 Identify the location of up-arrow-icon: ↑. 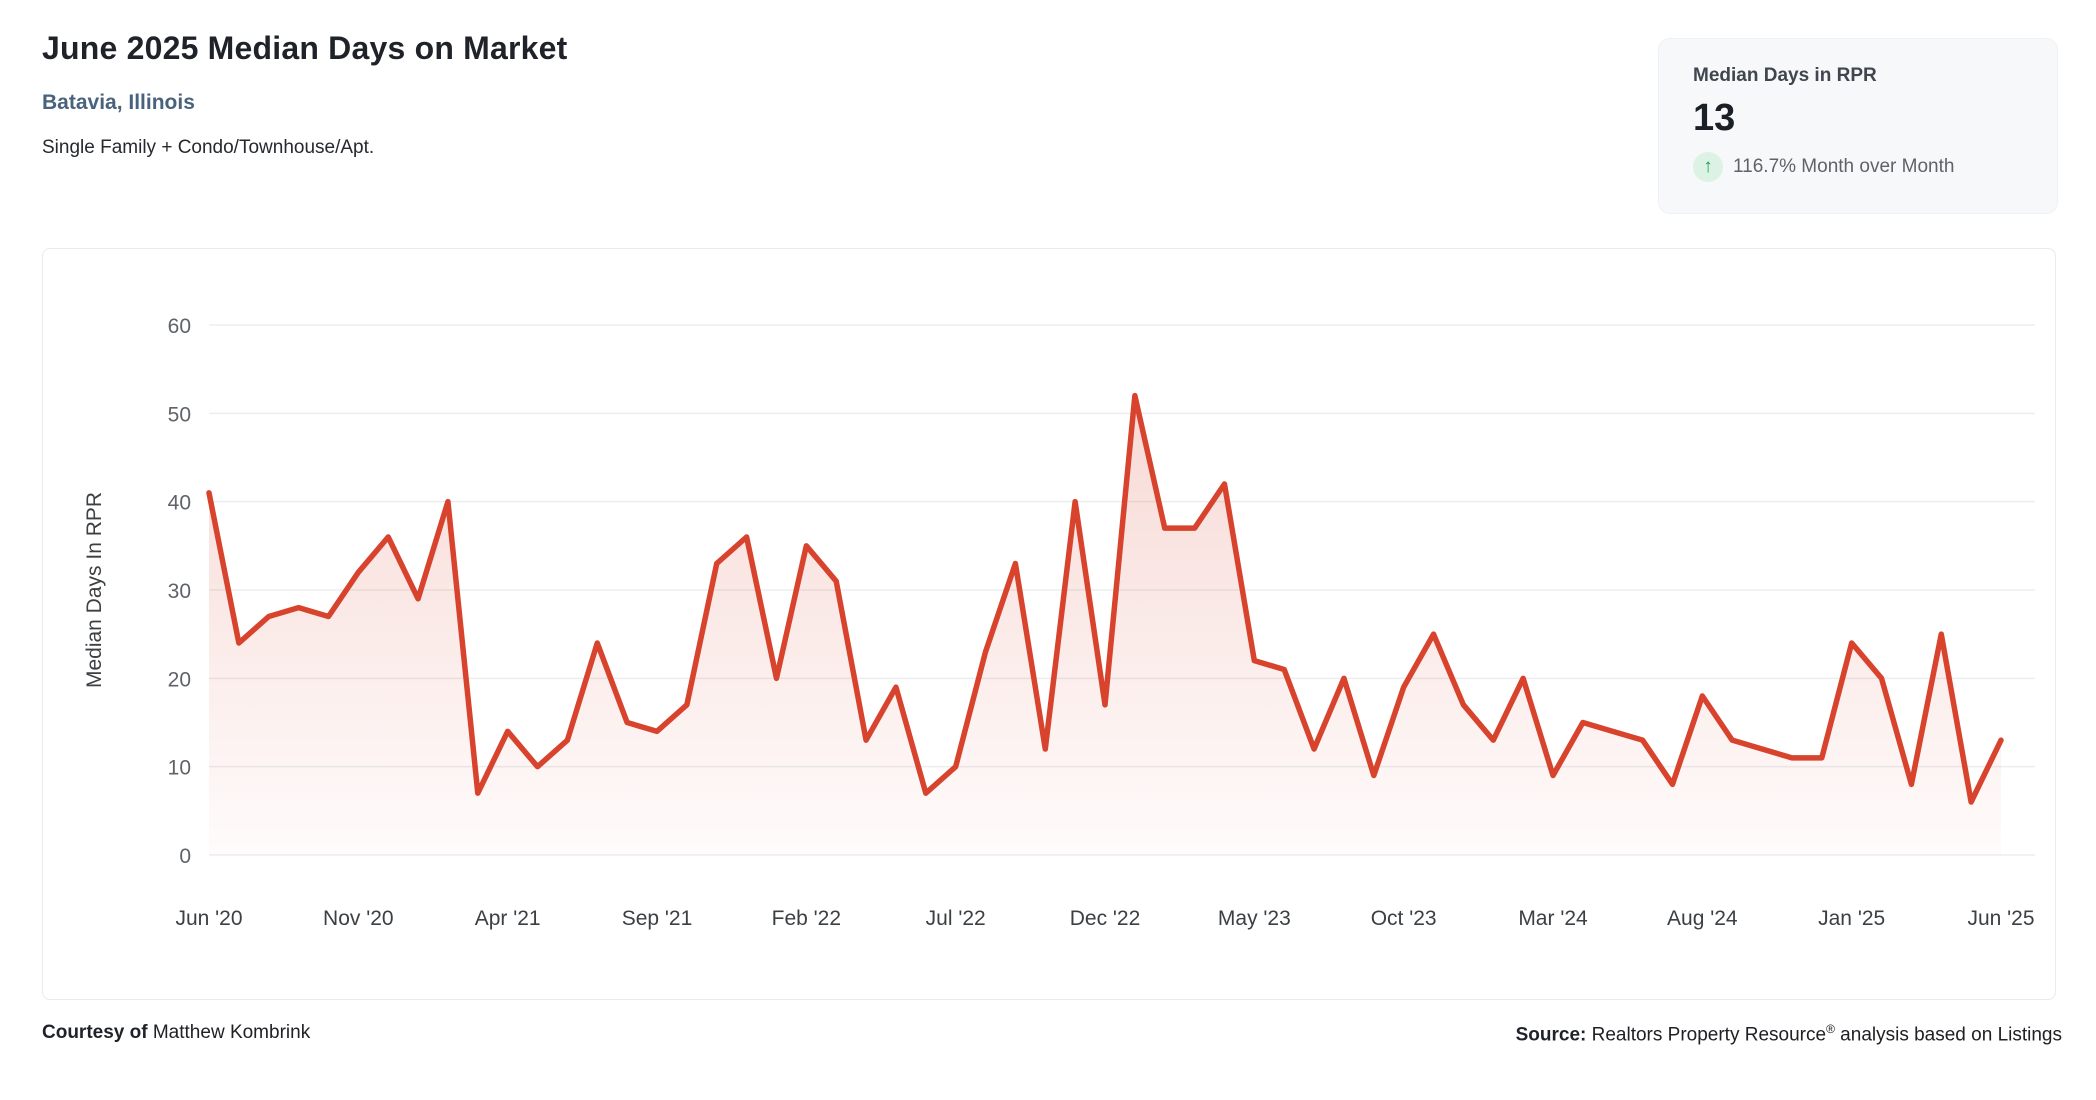
(1708, 167).